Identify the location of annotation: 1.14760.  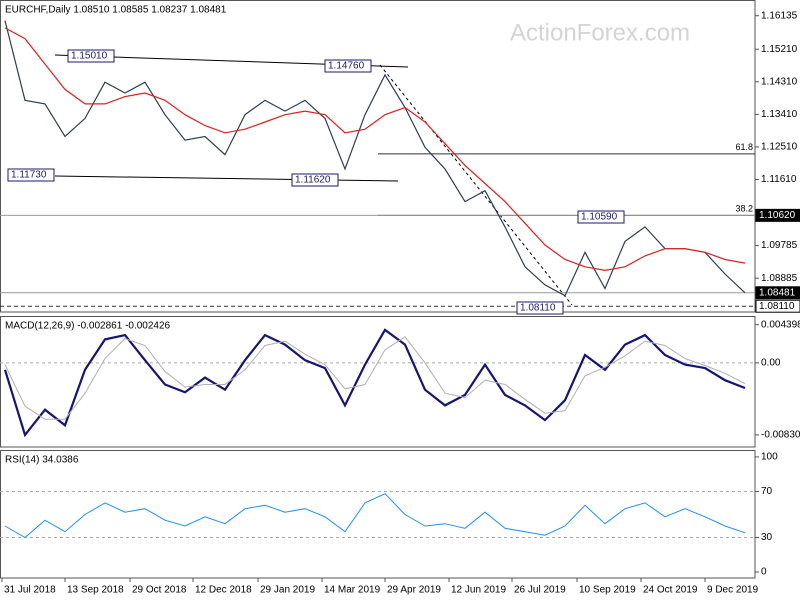
(346, 66).